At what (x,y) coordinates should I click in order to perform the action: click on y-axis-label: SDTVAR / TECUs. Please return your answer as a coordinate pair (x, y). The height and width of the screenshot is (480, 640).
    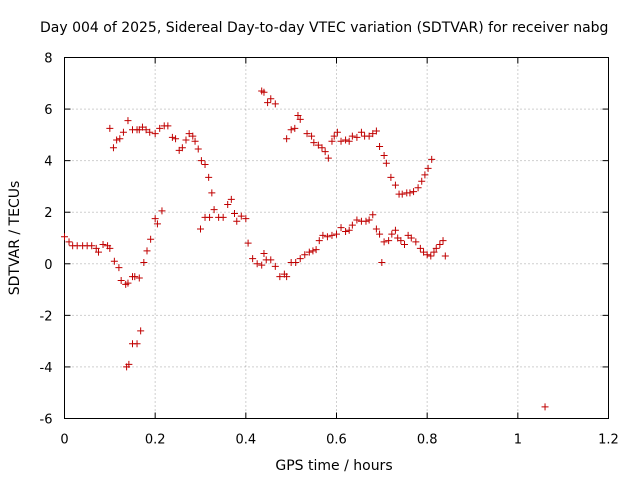
    Looking at the image, I should click on (15, 238).